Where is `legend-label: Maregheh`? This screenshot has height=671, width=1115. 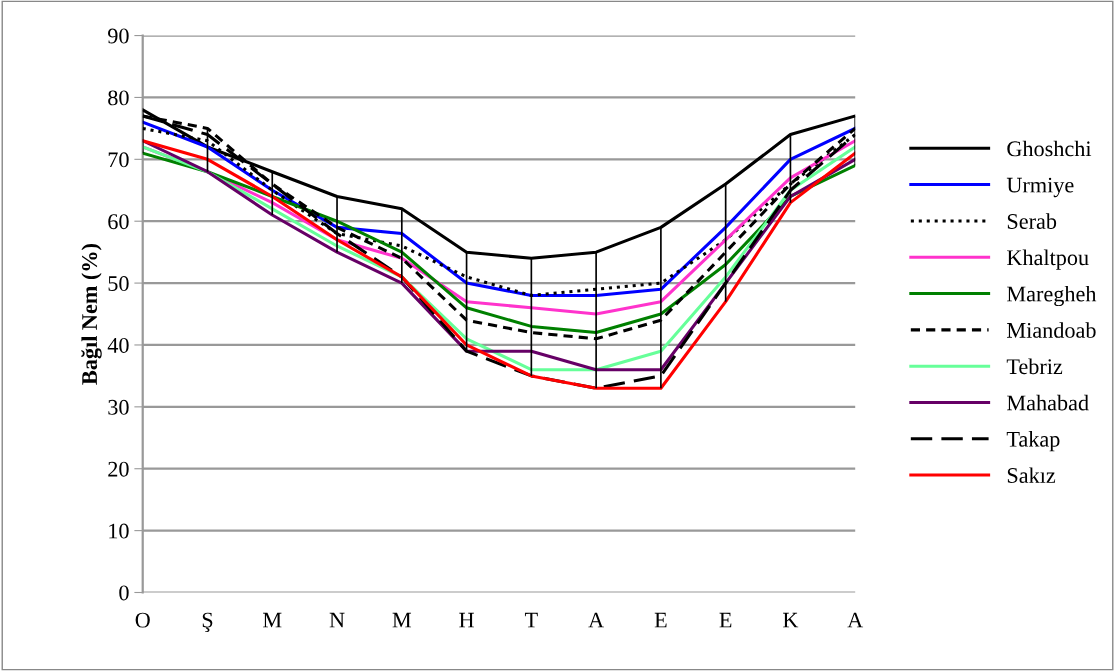 legend-label: Maregheh is located at coordinates (1052, 296).